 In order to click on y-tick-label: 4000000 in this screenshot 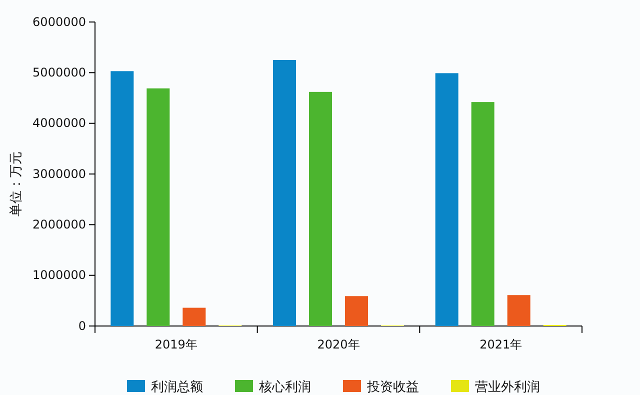, I will do `click(59, 123)`.